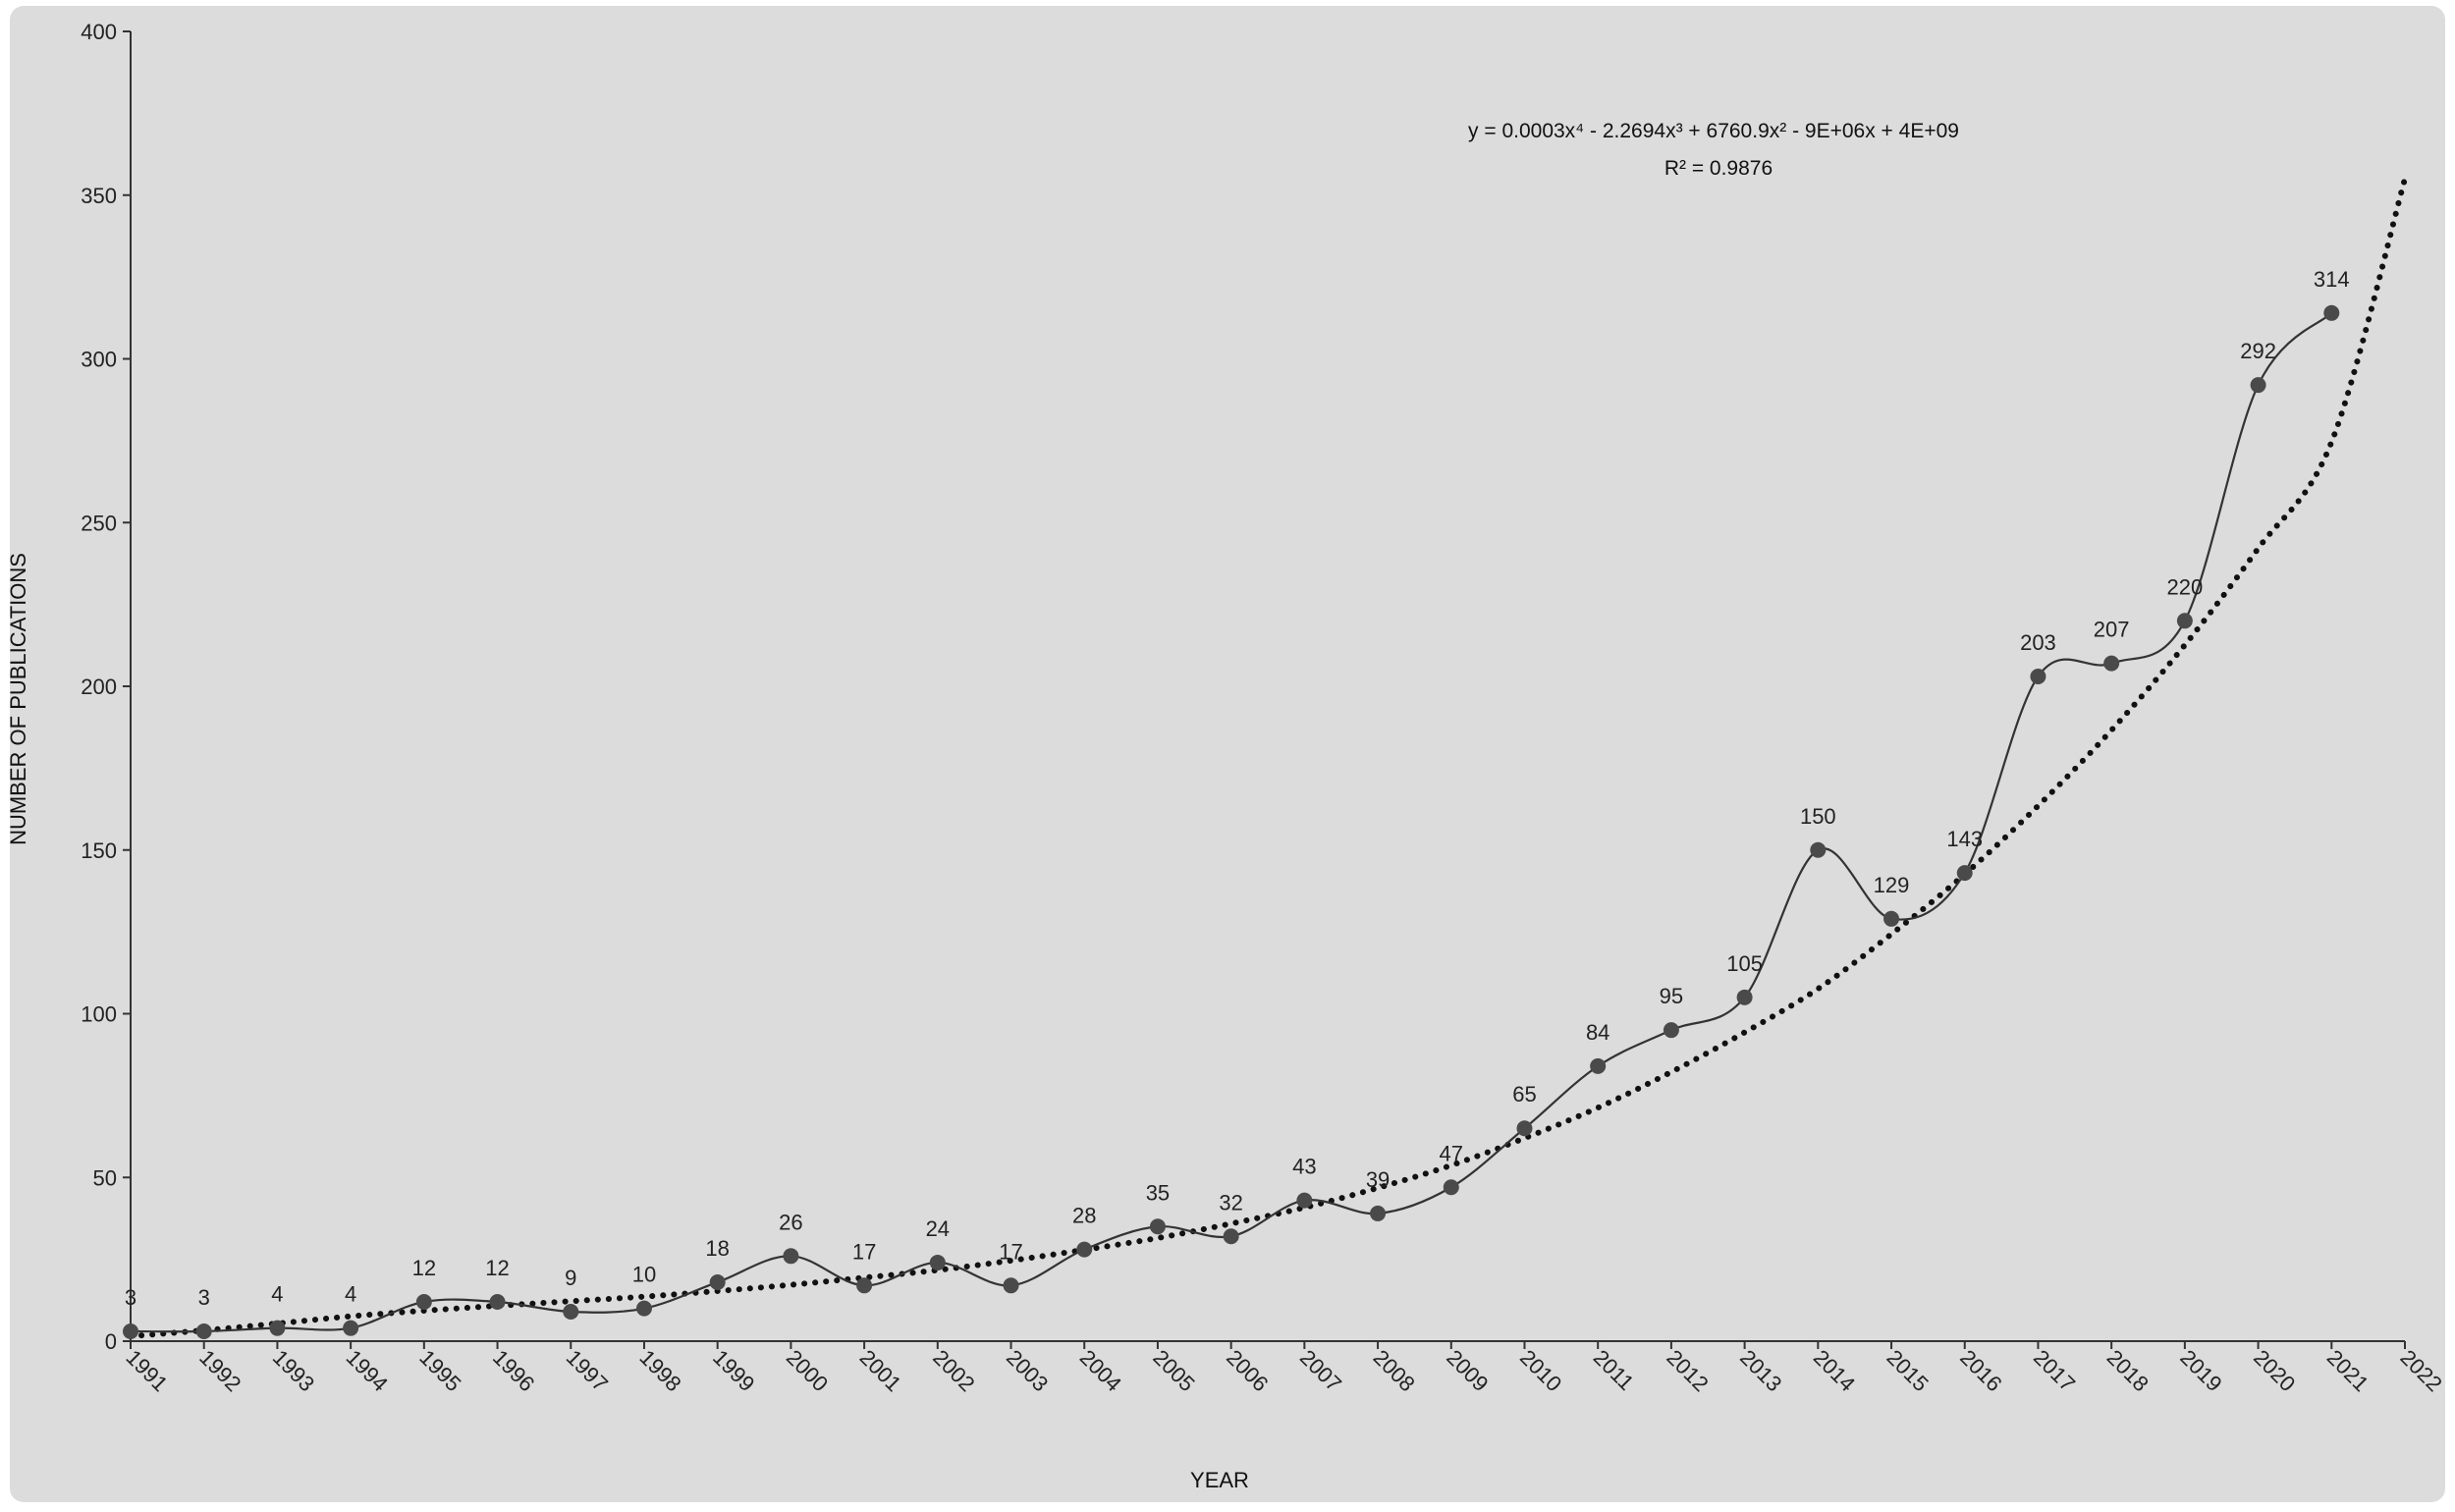 The height and width of the screenshot is (1512, 2455). I want to click on trendline-r-squared: R² = 0.9876, so click(1718, 168).